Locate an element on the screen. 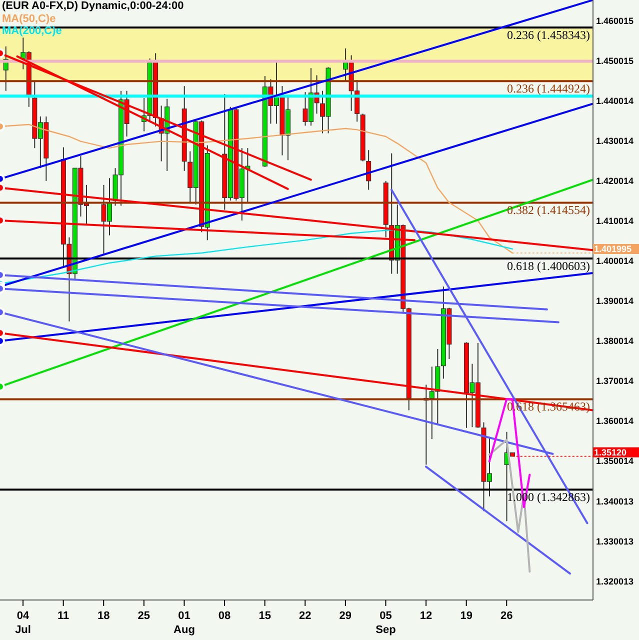 The width and height of the screenshot is (639, 640). x-tick-label: 01 Aug is located at coordinates (184, 623).